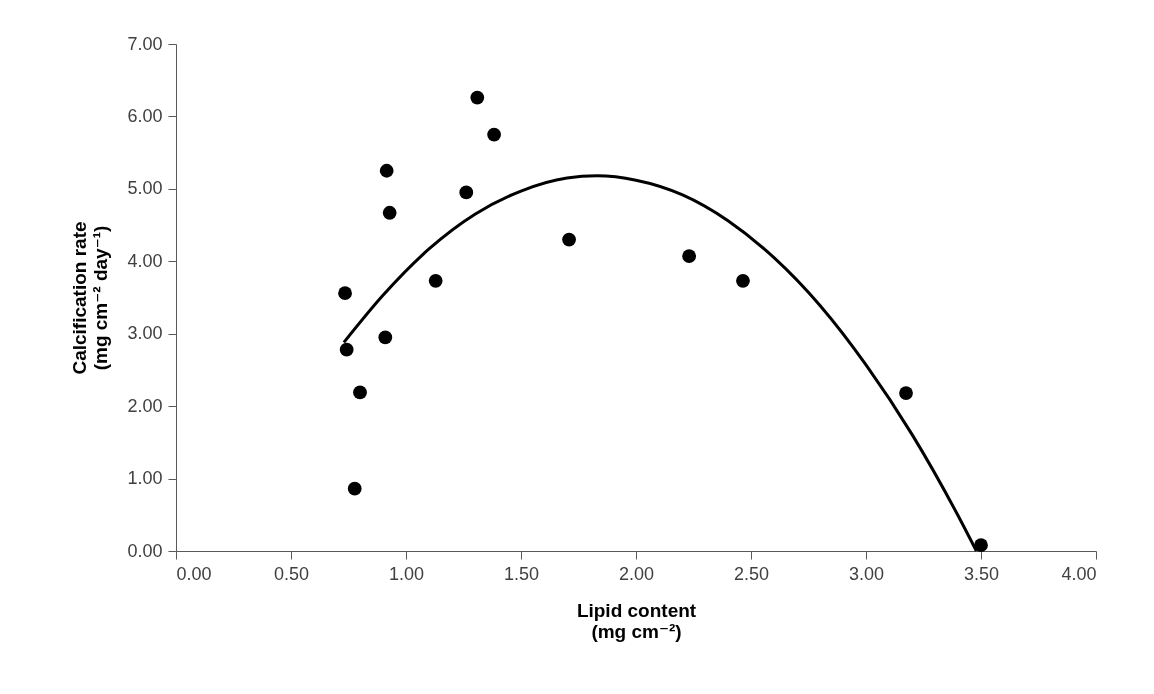 This screenshot has height=694, width=1154. Describe the element at coordinates (145, 43) in the screenshot. I see `y-tick-label: 7.00` at that location.